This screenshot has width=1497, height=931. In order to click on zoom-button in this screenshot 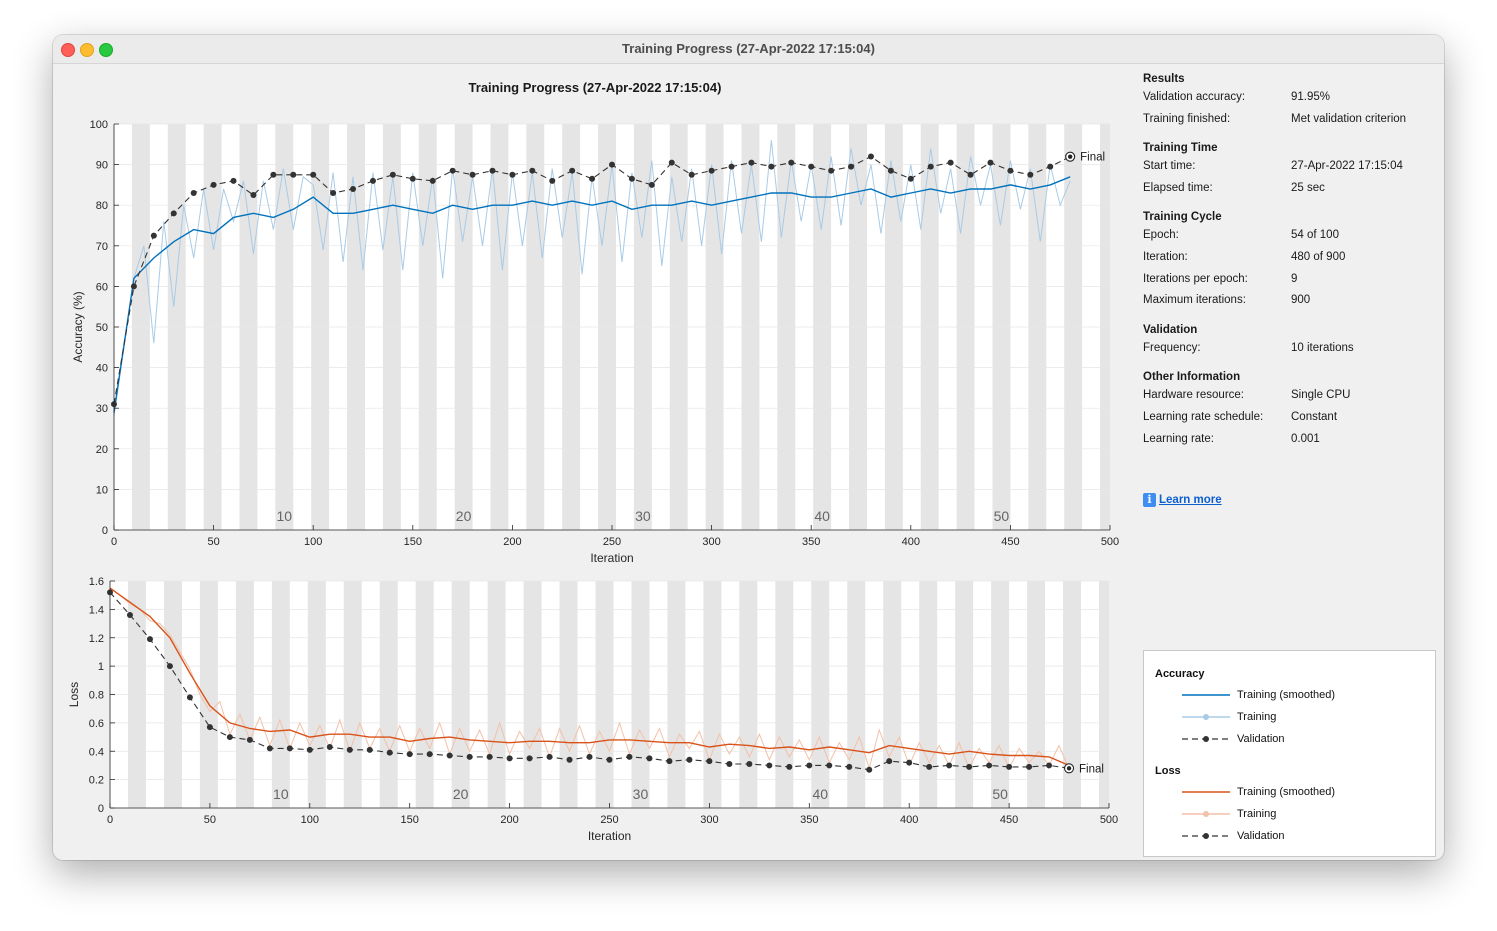, I will do `click(106, 50)`.